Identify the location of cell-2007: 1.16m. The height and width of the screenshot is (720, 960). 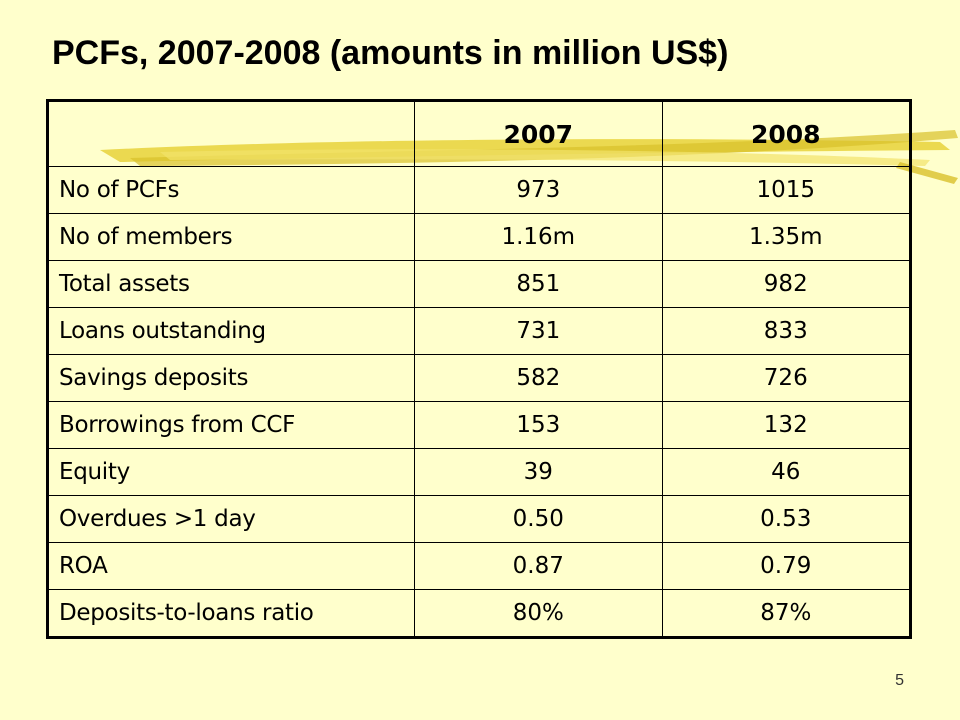
(538, 237).